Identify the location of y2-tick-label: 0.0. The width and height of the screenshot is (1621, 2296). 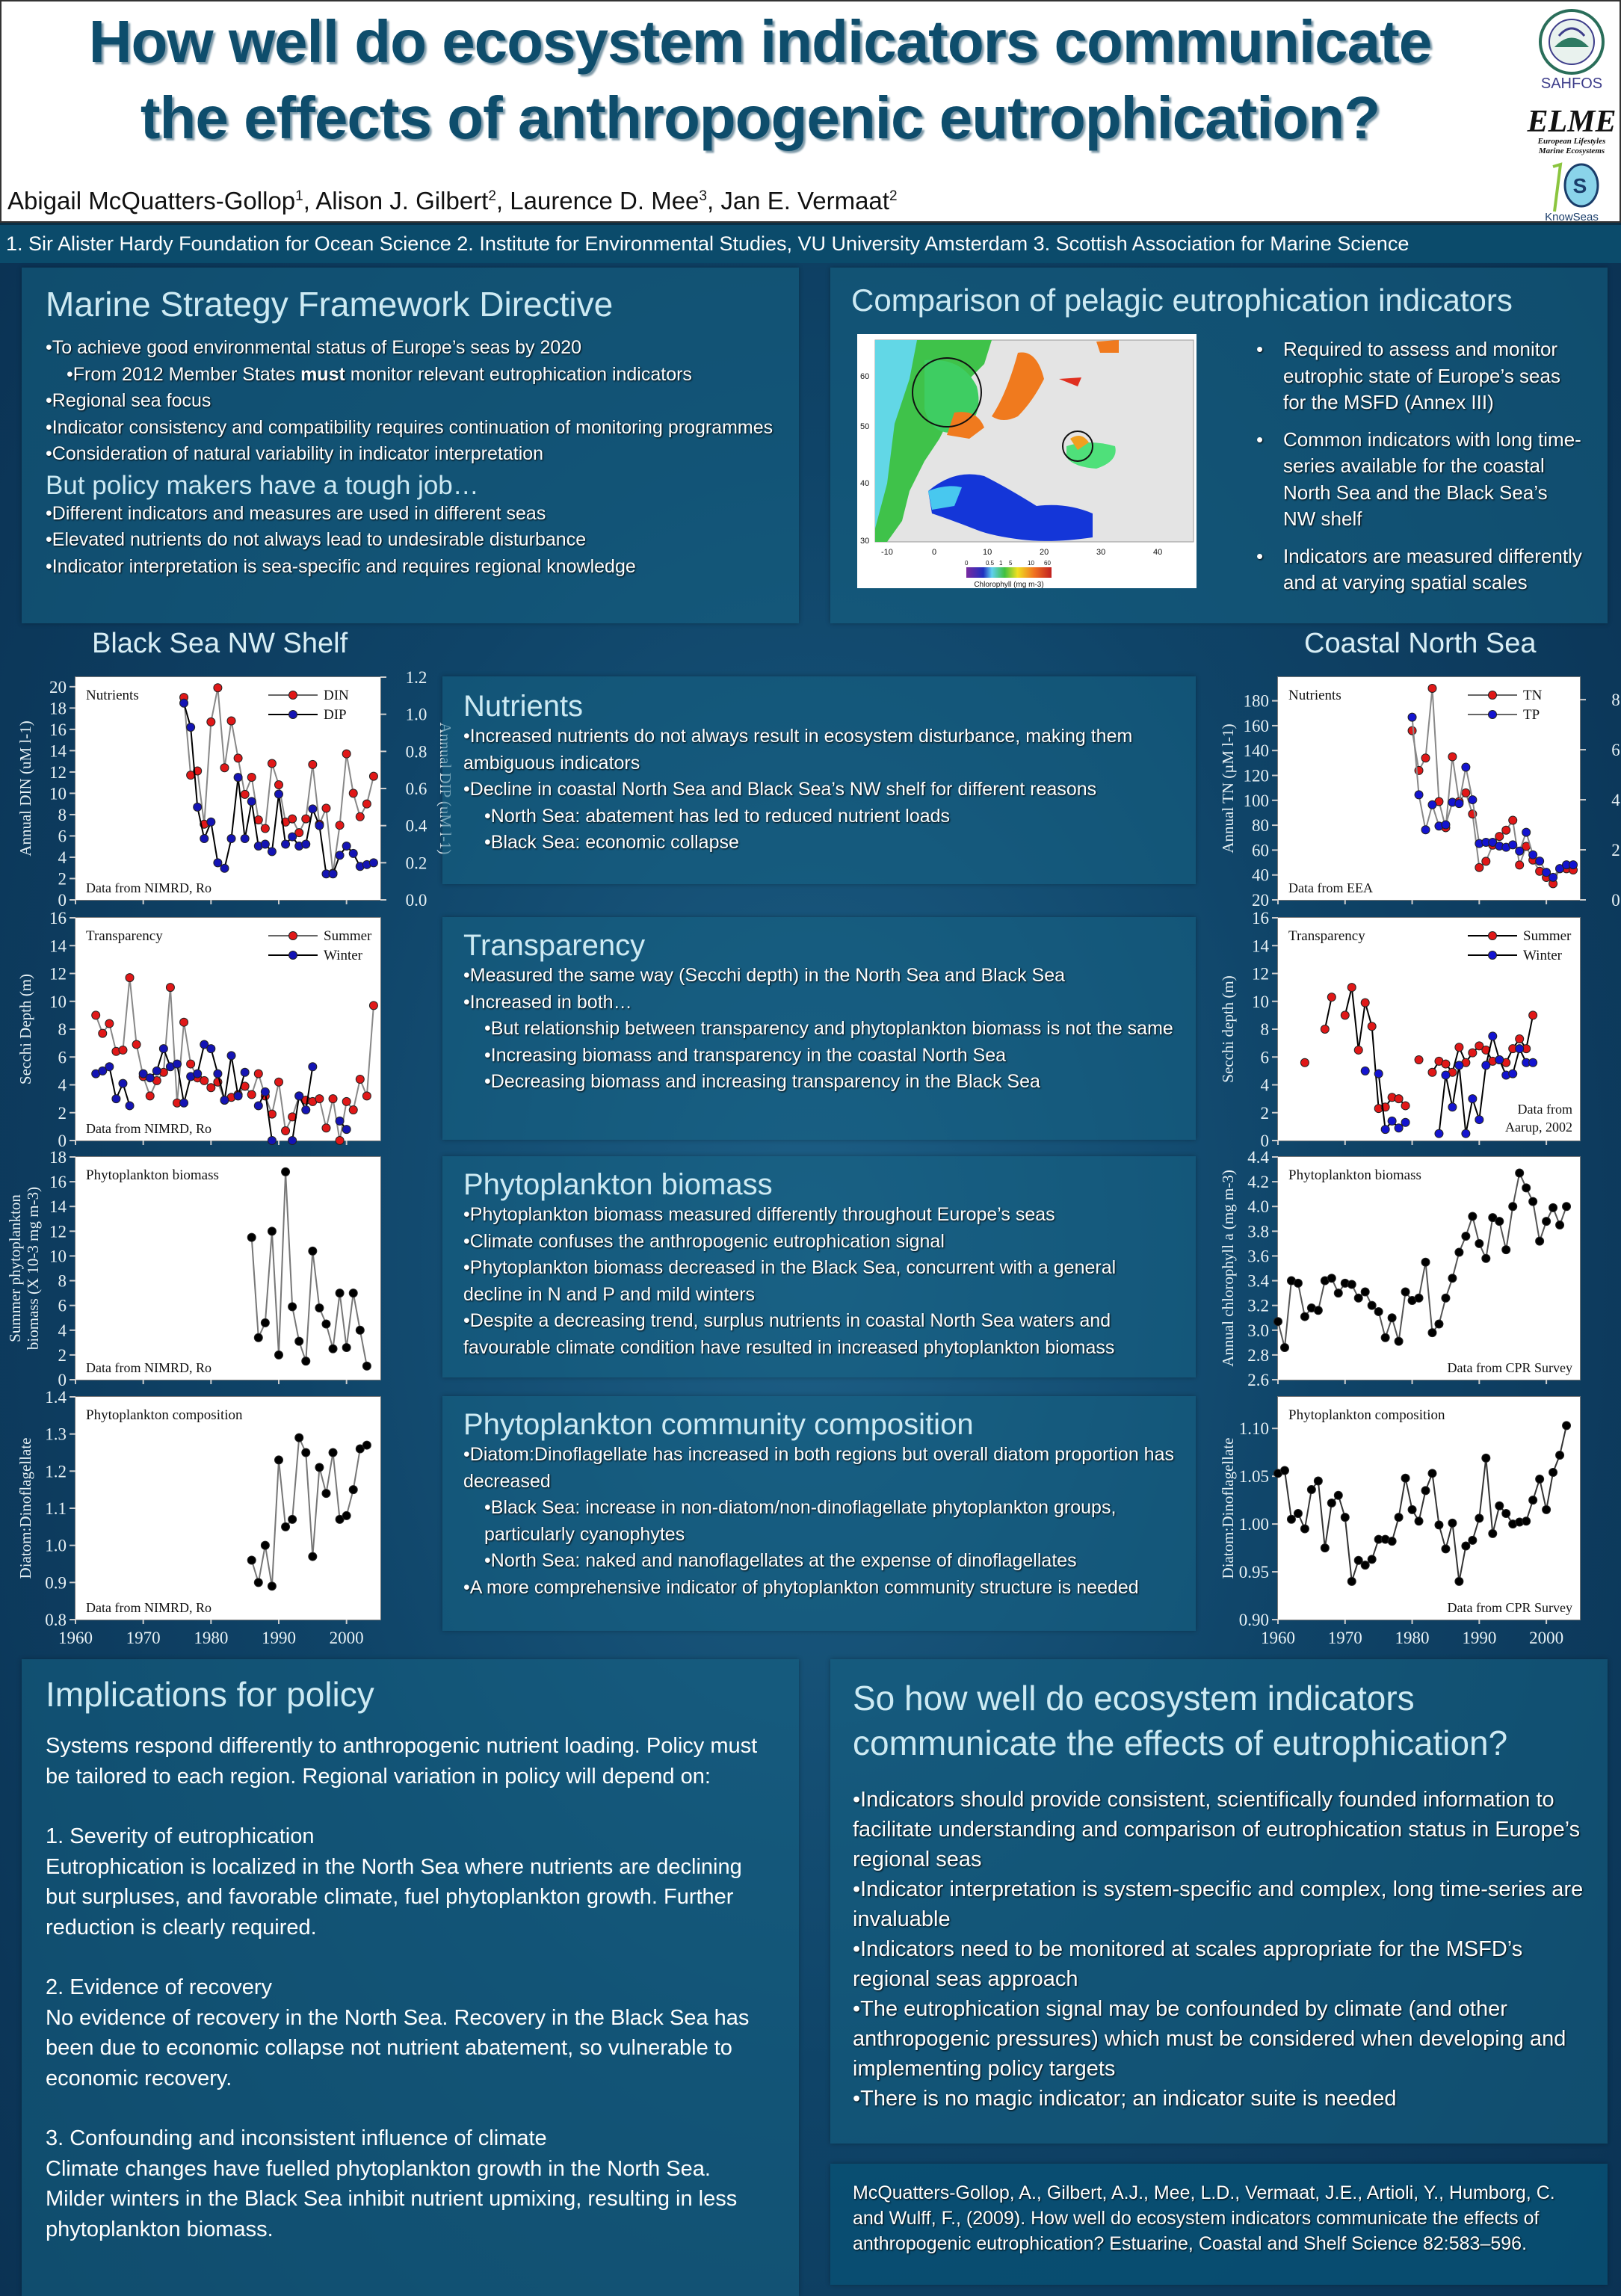
(416, 900).